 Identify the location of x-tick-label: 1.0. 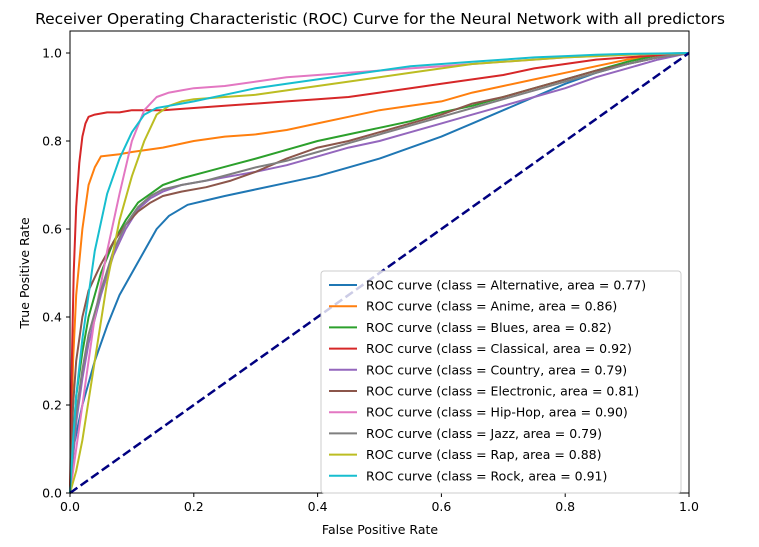
(689, 506).